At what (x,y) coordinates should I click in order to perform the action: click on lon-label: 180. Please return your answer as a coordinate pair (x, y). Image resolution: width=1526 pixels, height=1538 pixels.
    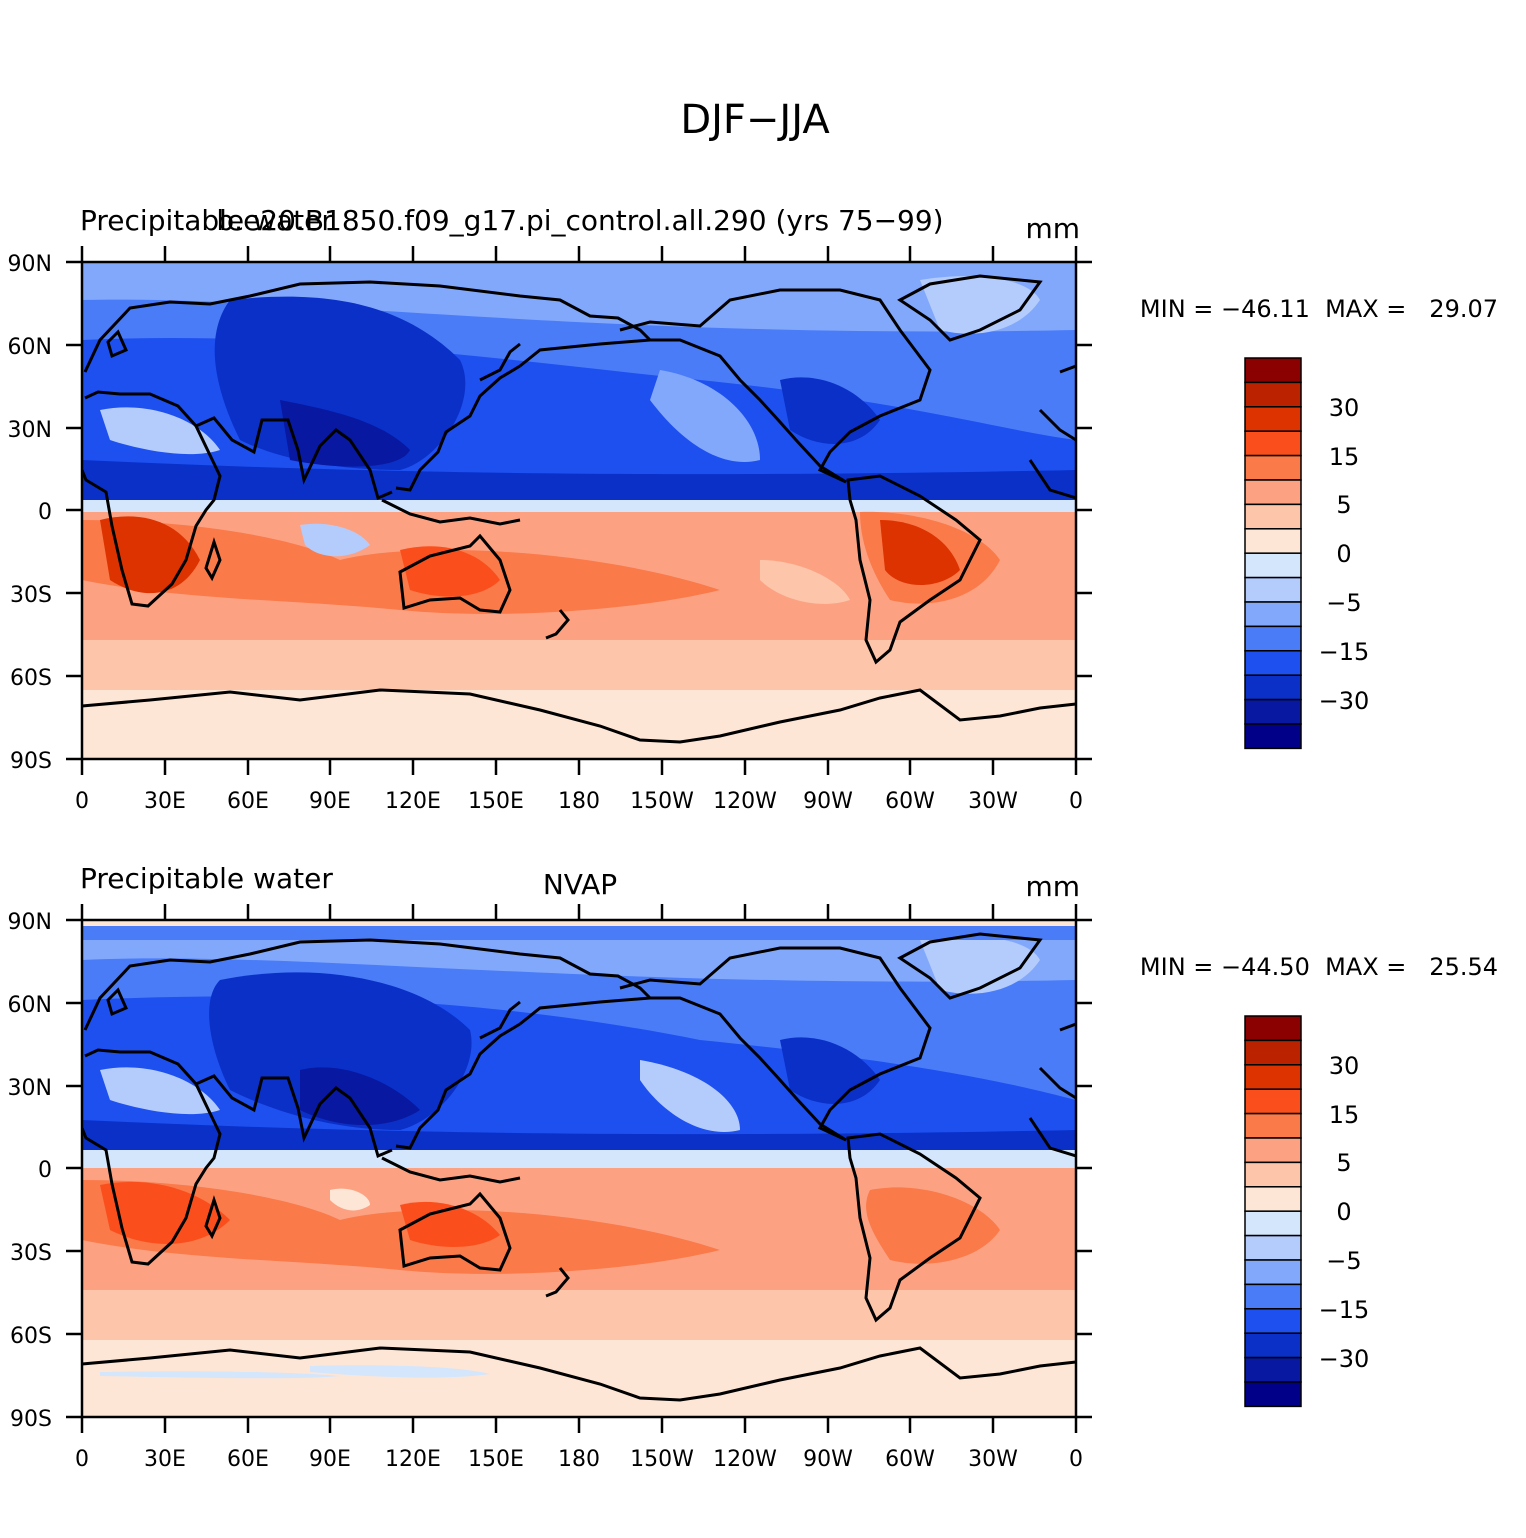
    Looking at the image, I should click on (579, 1459).